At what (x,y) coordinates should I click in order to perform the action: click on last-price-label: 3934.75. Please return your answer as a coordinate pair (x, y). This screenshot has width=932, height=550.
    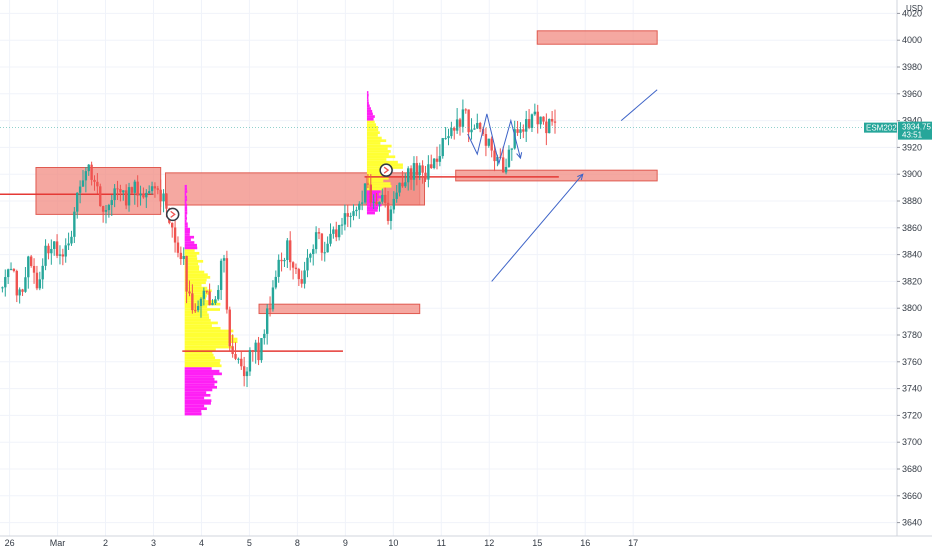
    Looking at the image, I should click on (916, 127).